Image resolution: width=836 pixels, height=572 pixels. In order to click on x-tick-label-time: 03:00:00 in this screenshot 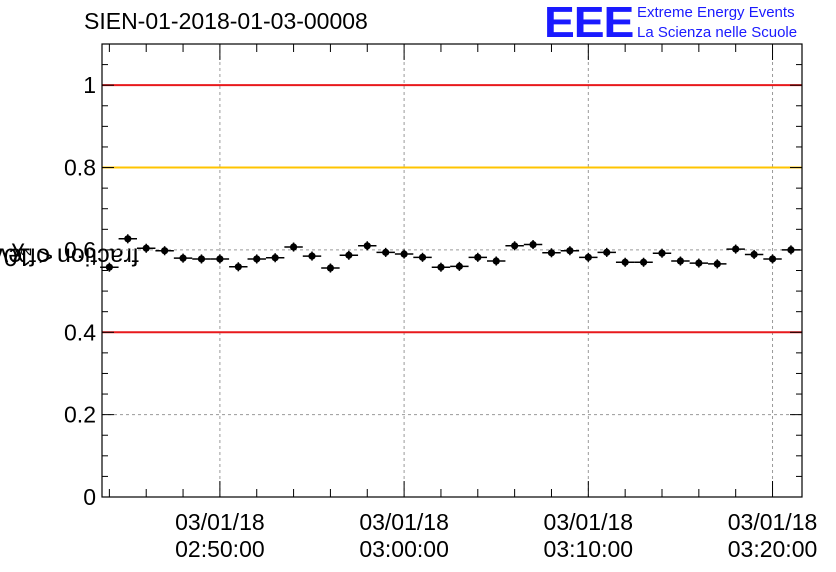, I will do `click(404, 549)`.